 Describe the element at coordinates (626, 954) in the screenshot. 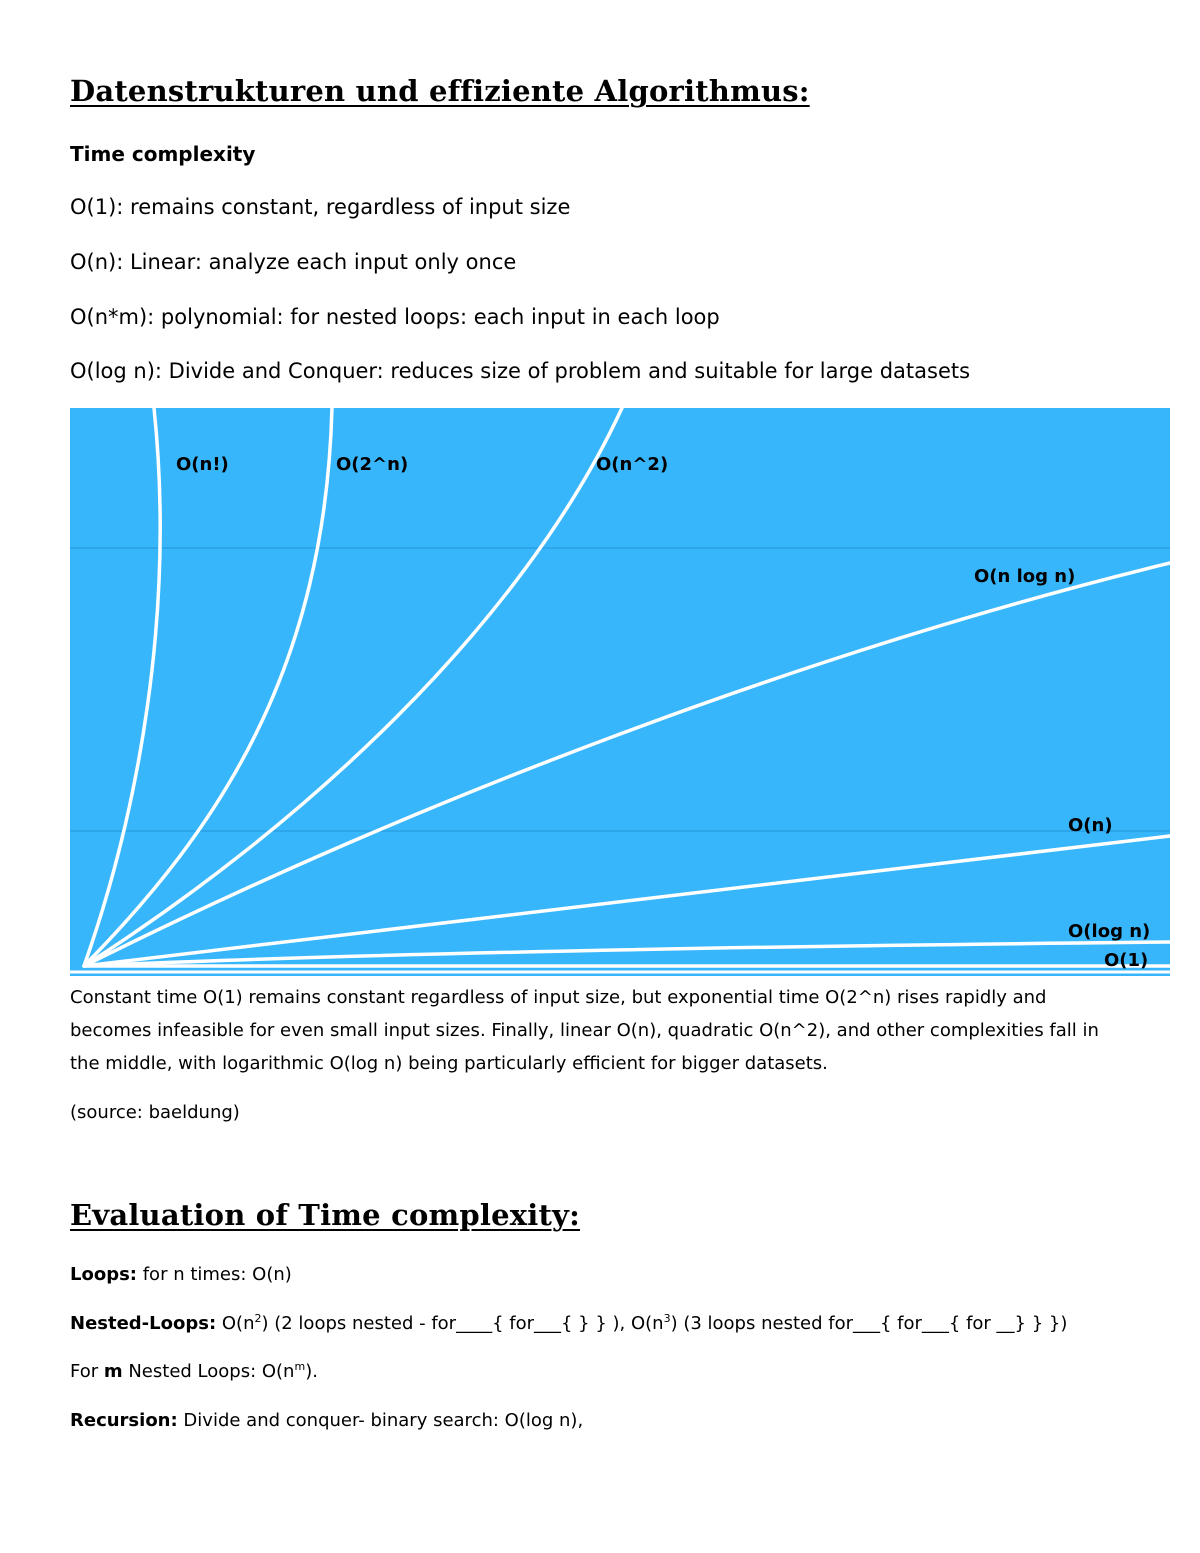

I see `series-line-logarithmic` at that location.